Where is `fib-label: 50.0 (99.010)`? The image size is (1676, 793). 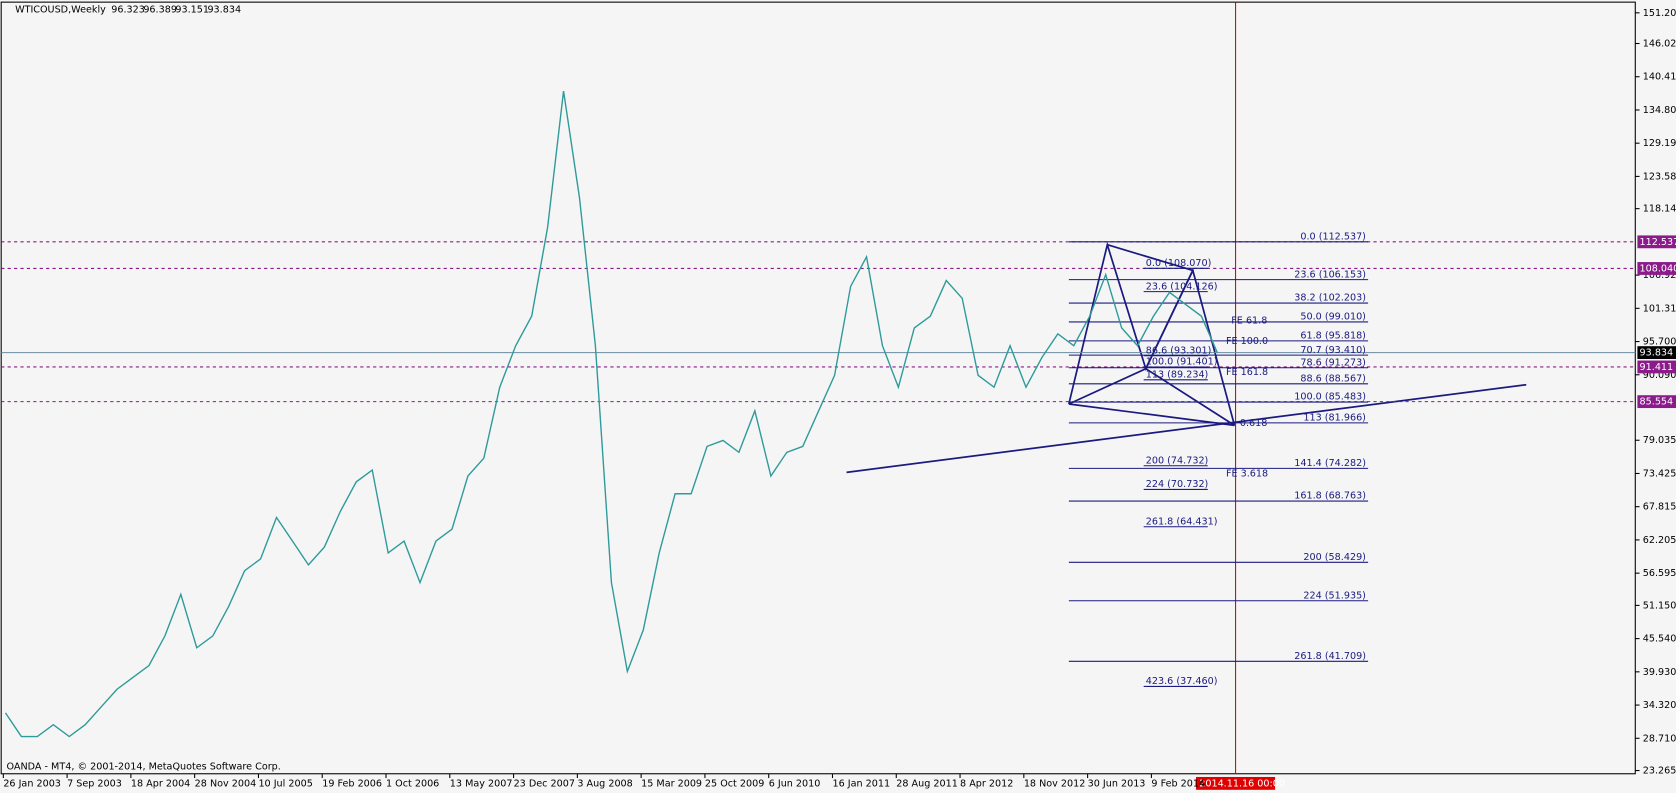
fib-label: 50.0 (99.010) is located at coordinates (1333, 317).